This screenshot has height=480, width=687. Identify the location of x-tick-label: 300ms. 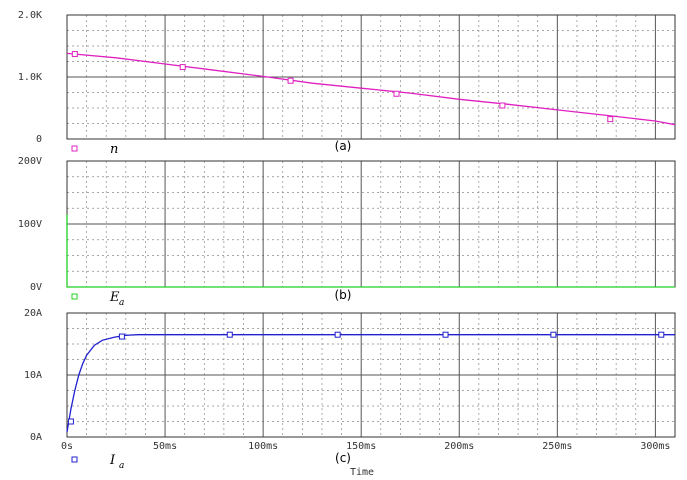
(655, 446).